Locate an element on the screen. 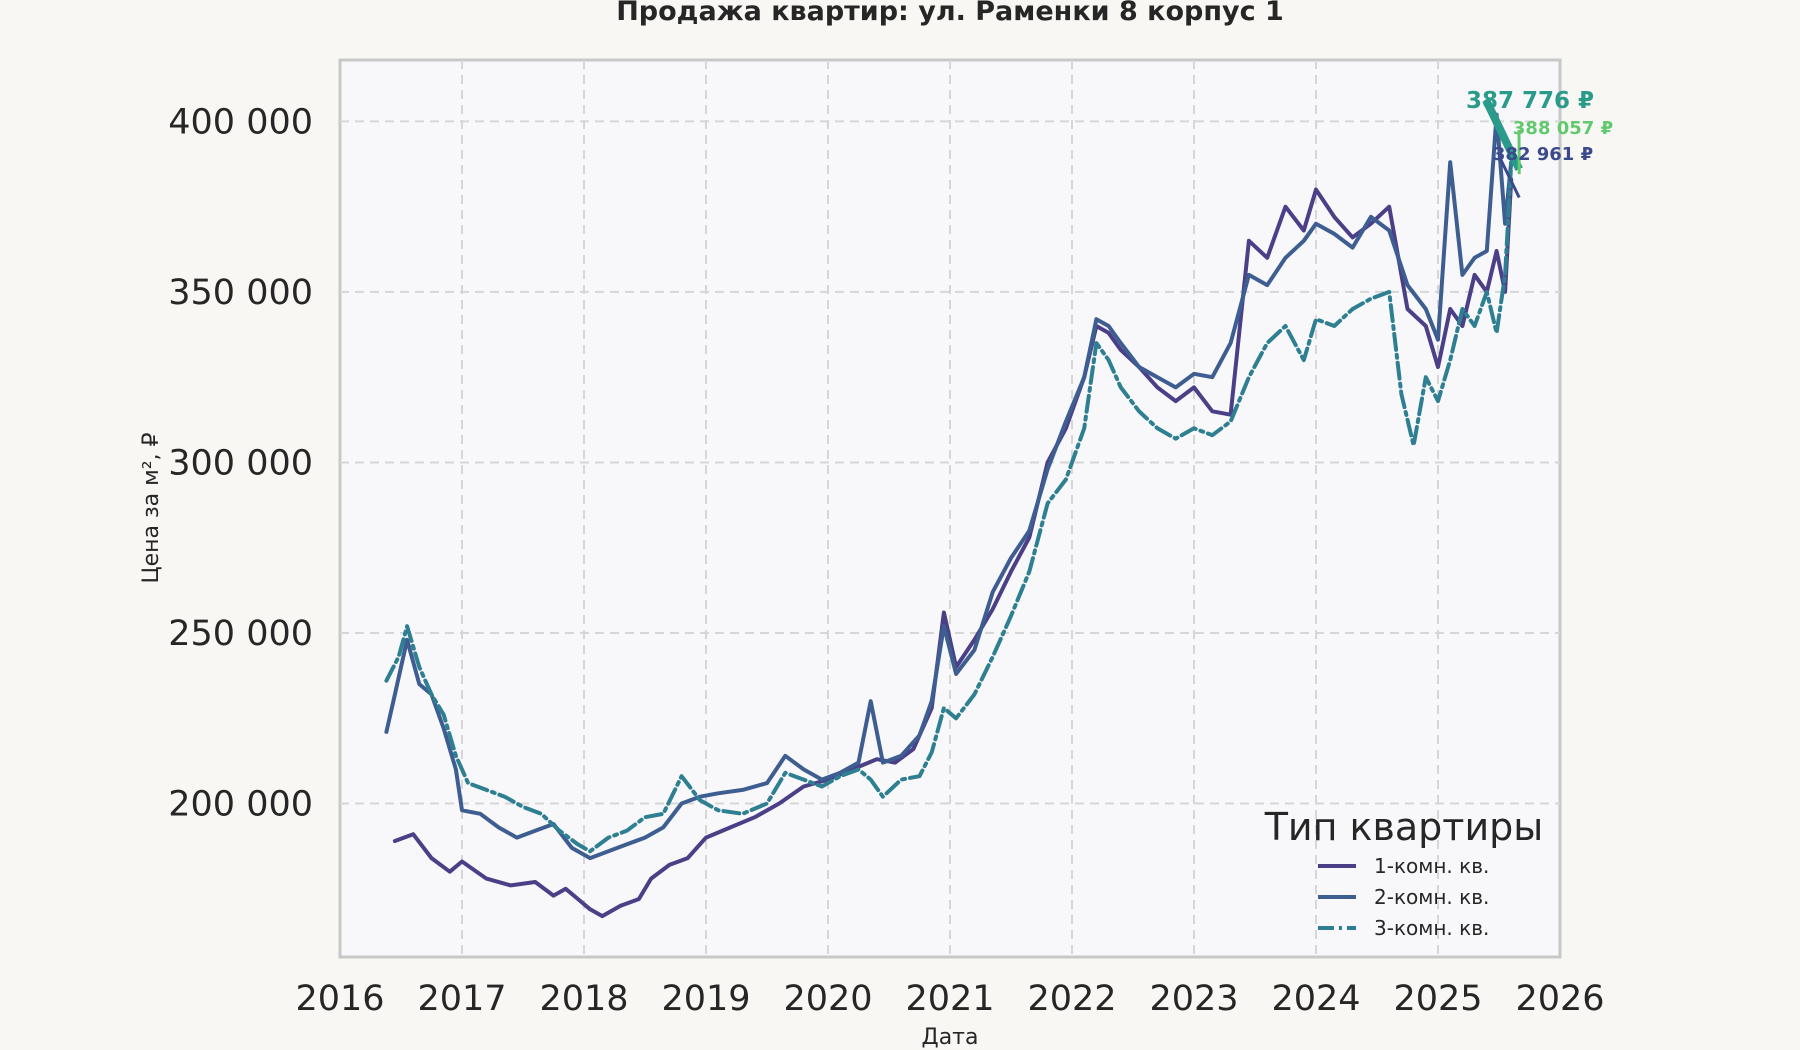  annotation-label: 388 057 ₽ is located at coordinates (1563, 128).